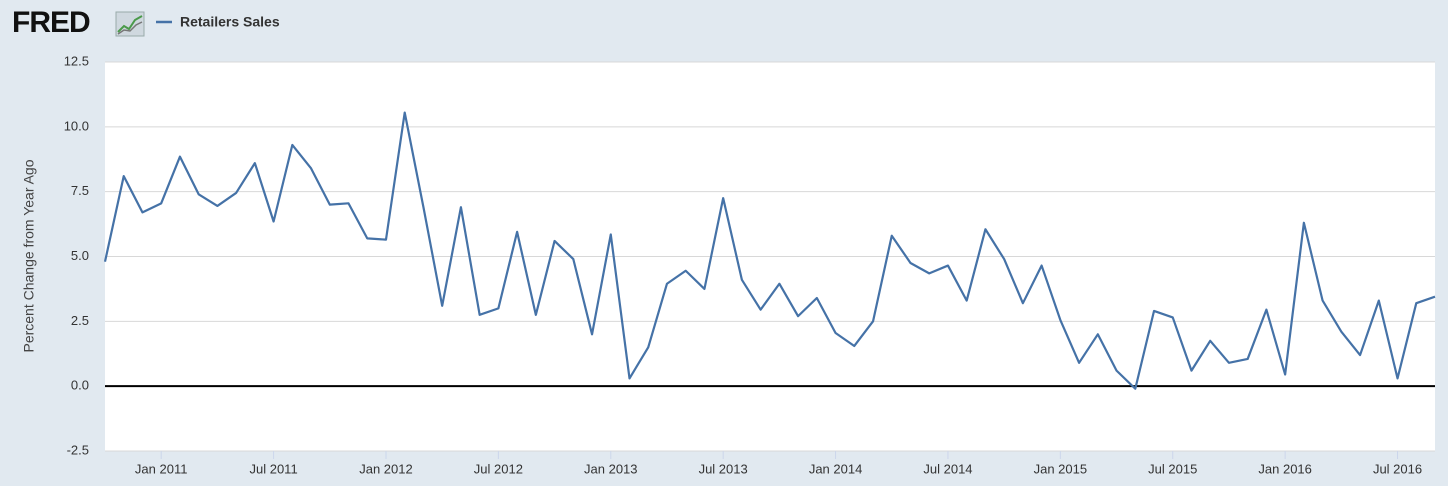  I want to click on y-tick-label: 7.5, so click(80, 190).